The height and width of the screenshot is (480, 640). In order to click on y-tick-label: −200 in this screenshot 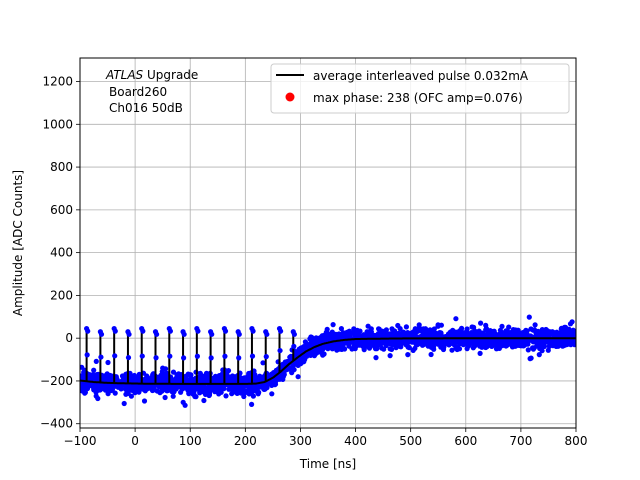, I will do `click(56, 381)`.